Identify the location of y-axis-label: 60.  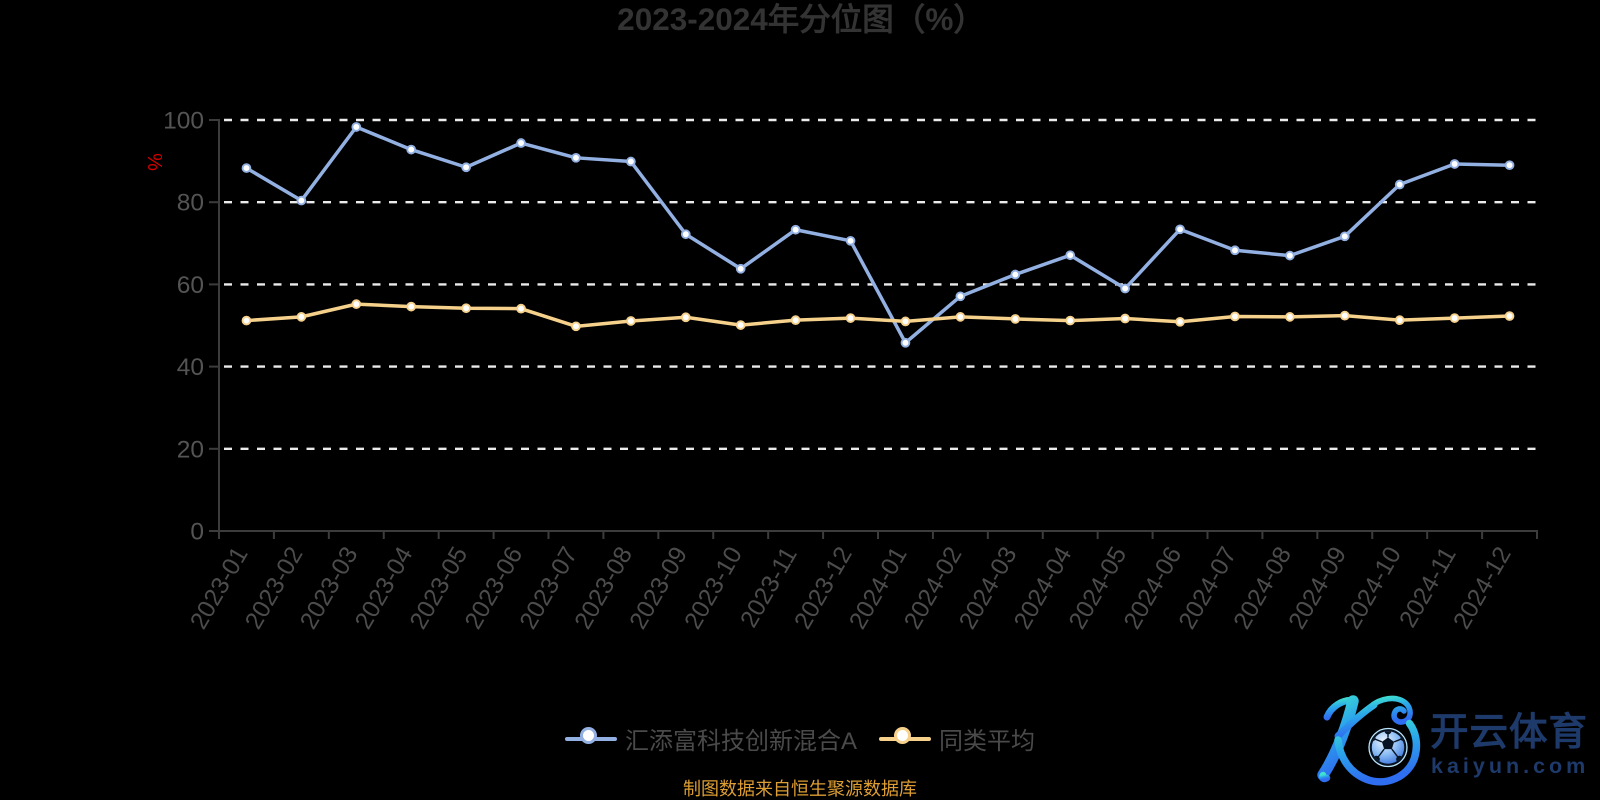
(190, 285).